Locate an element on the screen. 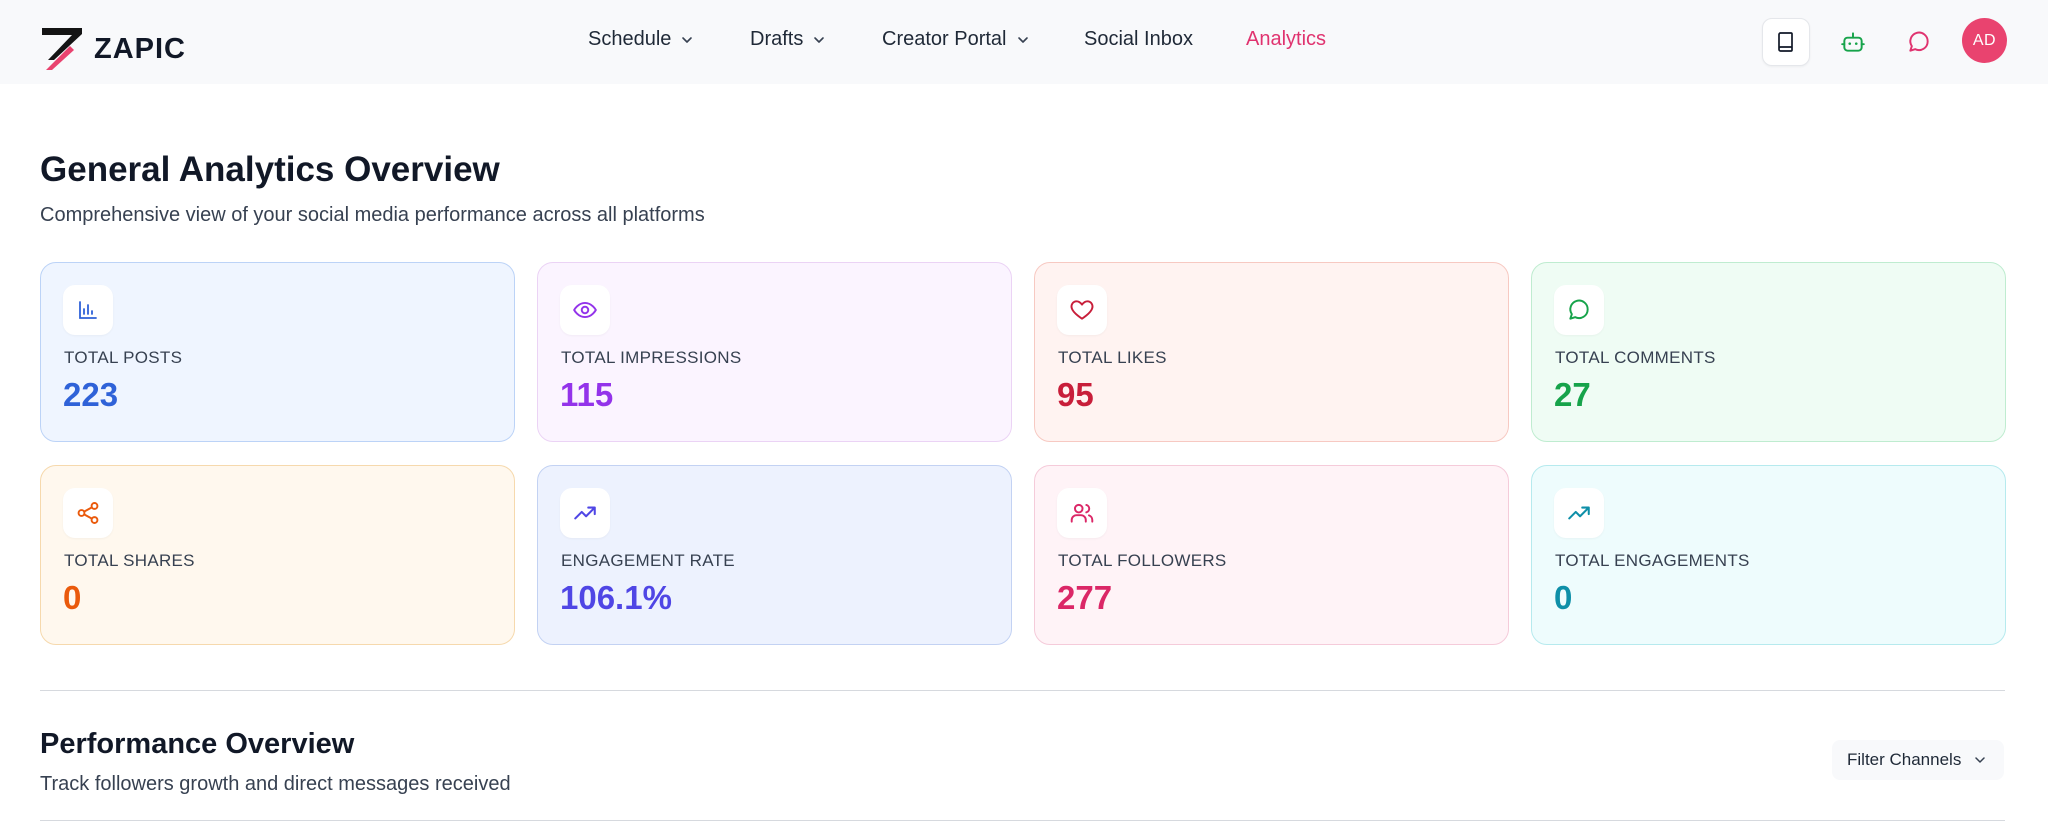 The width and height of the screenshot is (2048, 840). nav-item-creator-portal: Creator Portal is located at coordinates (956, 39).